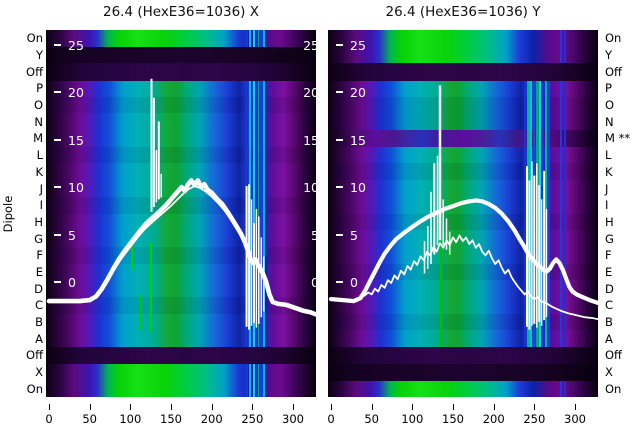 Image resolution: width=640 pixels, height=440 pixels. What do you see at coordinates (618, 138) in the screenshot?
I see `dipole-label-M-6: M **` at bounding box center [618, 138].